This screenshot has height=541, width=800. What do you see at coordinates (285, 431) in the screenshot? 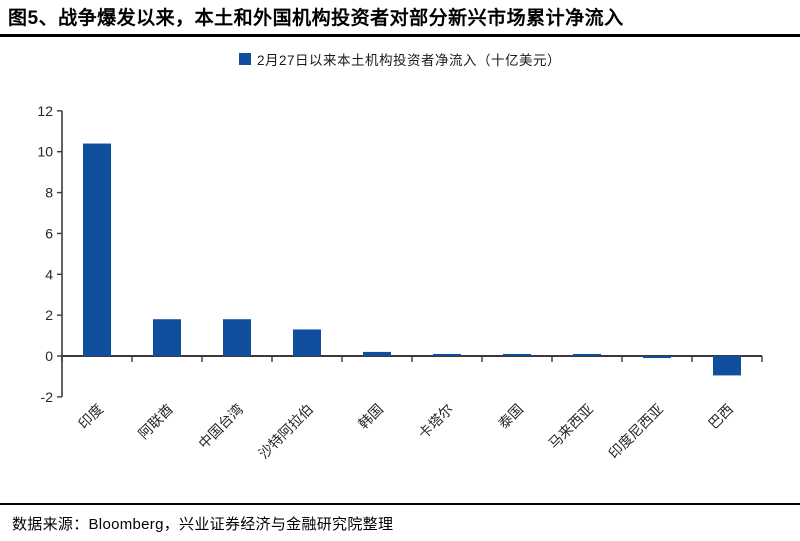
I see `x-axis-category-label: 沙特阿拉伯` at bounding box center [285, 431].